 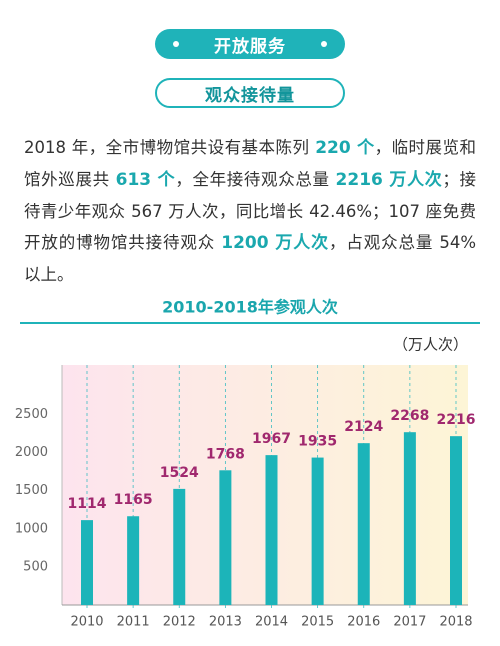 What do you see at coordinates (250, 163) in the screenshot?
I see `paragraph-text: ，临时展览和馆外巡展共` at bounding box center [250, 163].